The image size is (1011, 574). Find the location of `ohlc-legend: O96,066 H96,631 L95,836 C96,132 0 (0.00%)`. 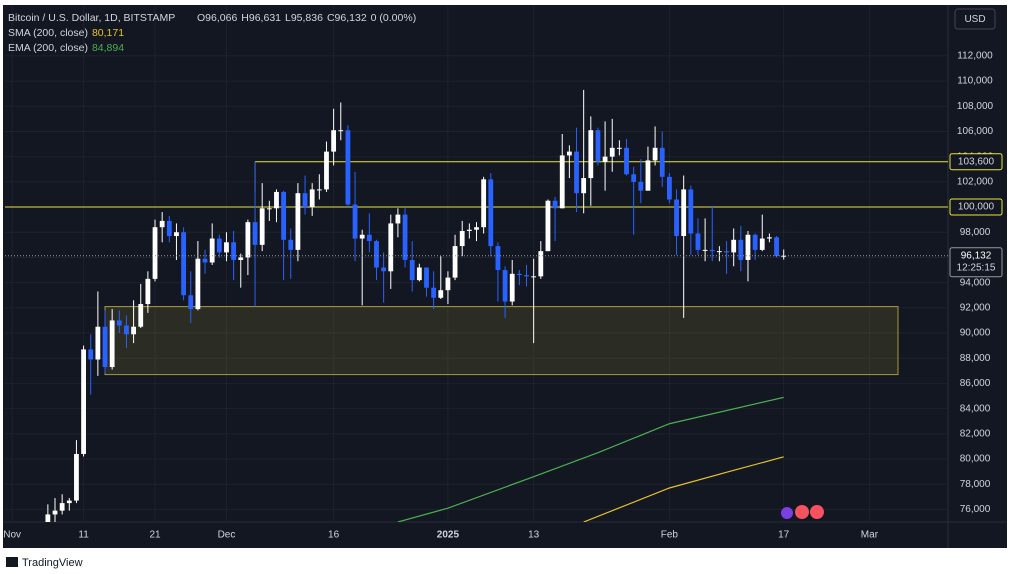

ohlc-legend: O96,066 H96,631 L95,836 C96,132 0 (0.00%) is located at coordinates (306, 18).